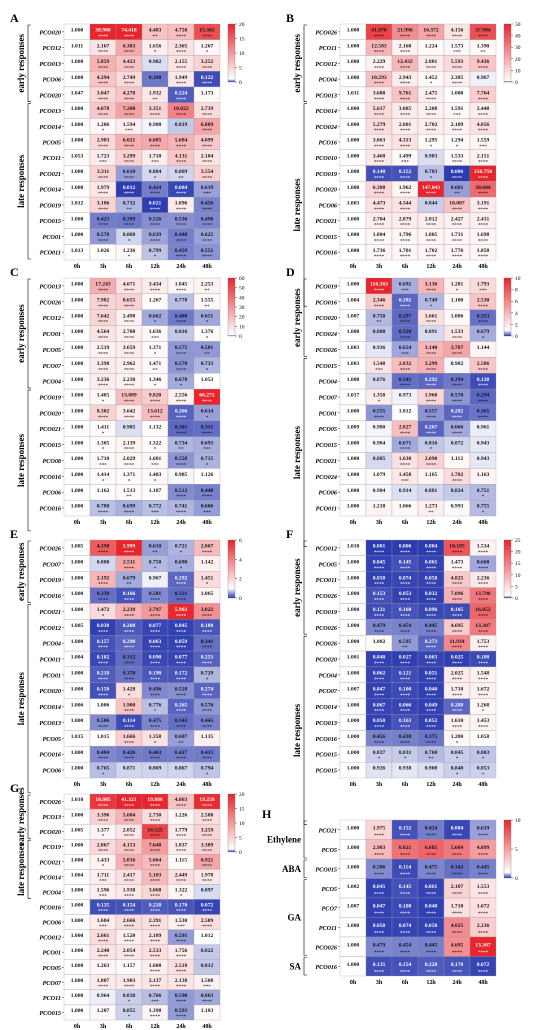 This screenshot has height=1030, width=550. What do you see at coordinates (431, 125) in the screenshot?
I see `cell-value-label: 2.702` at bounding box center [431, 125].